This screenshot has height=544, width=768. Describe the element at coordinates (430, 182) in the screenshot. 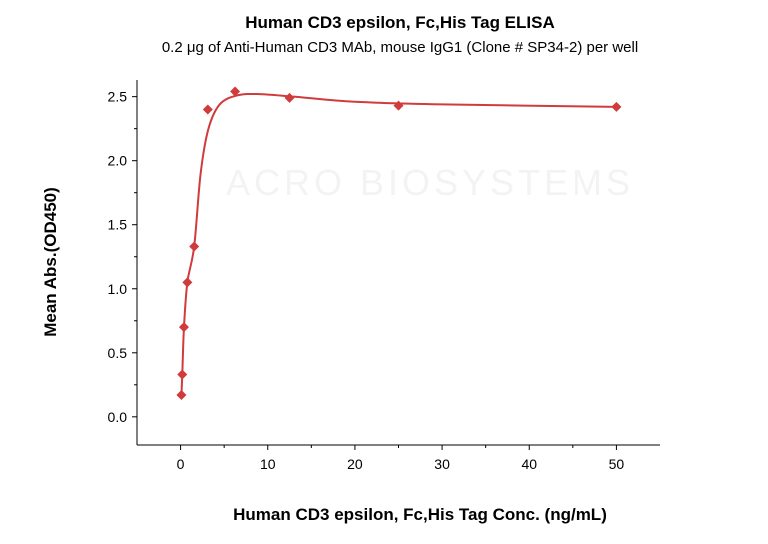

I see `watermark-text: ACRO BIOSYSTEMS` at that location.